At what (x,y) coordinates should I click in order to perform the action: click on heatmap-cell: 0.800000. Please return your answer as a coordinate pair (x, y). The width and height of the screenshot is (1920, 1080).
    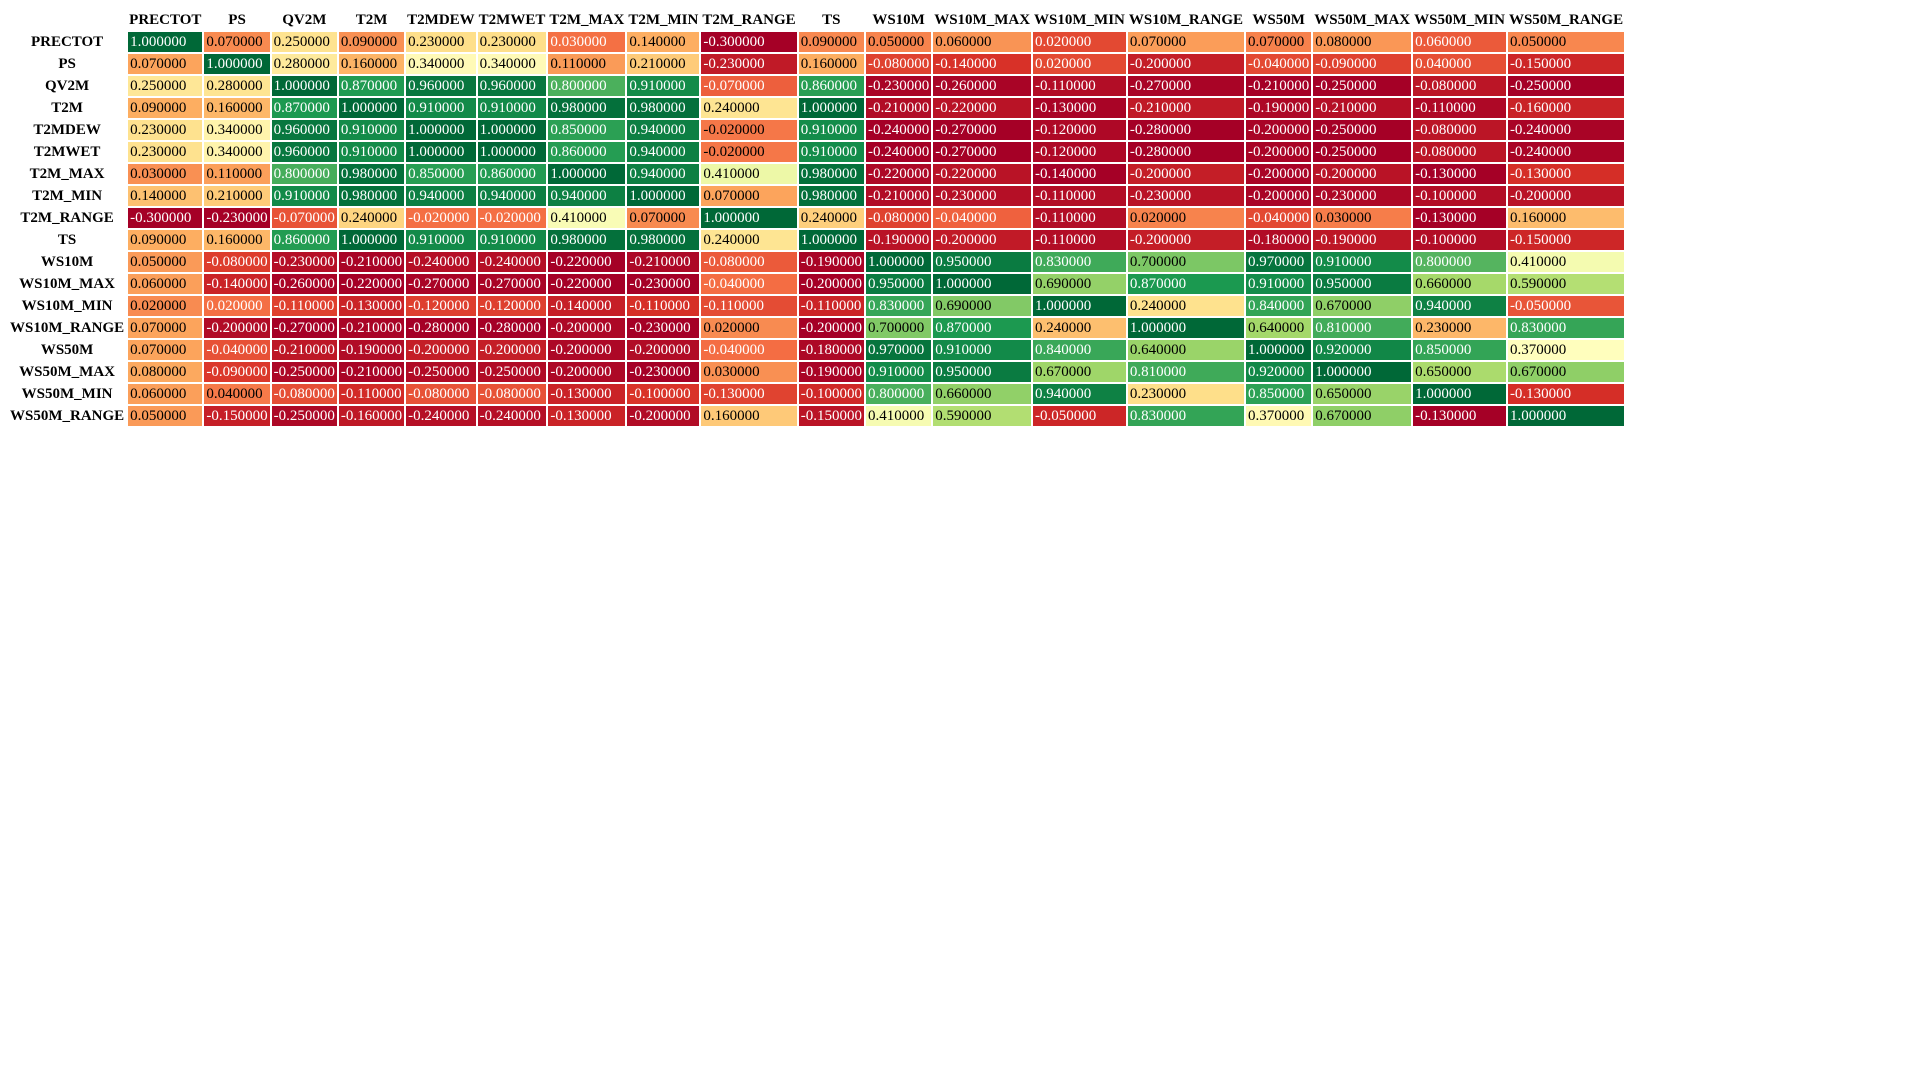
    Looking at the image, I should click on (587, 86).